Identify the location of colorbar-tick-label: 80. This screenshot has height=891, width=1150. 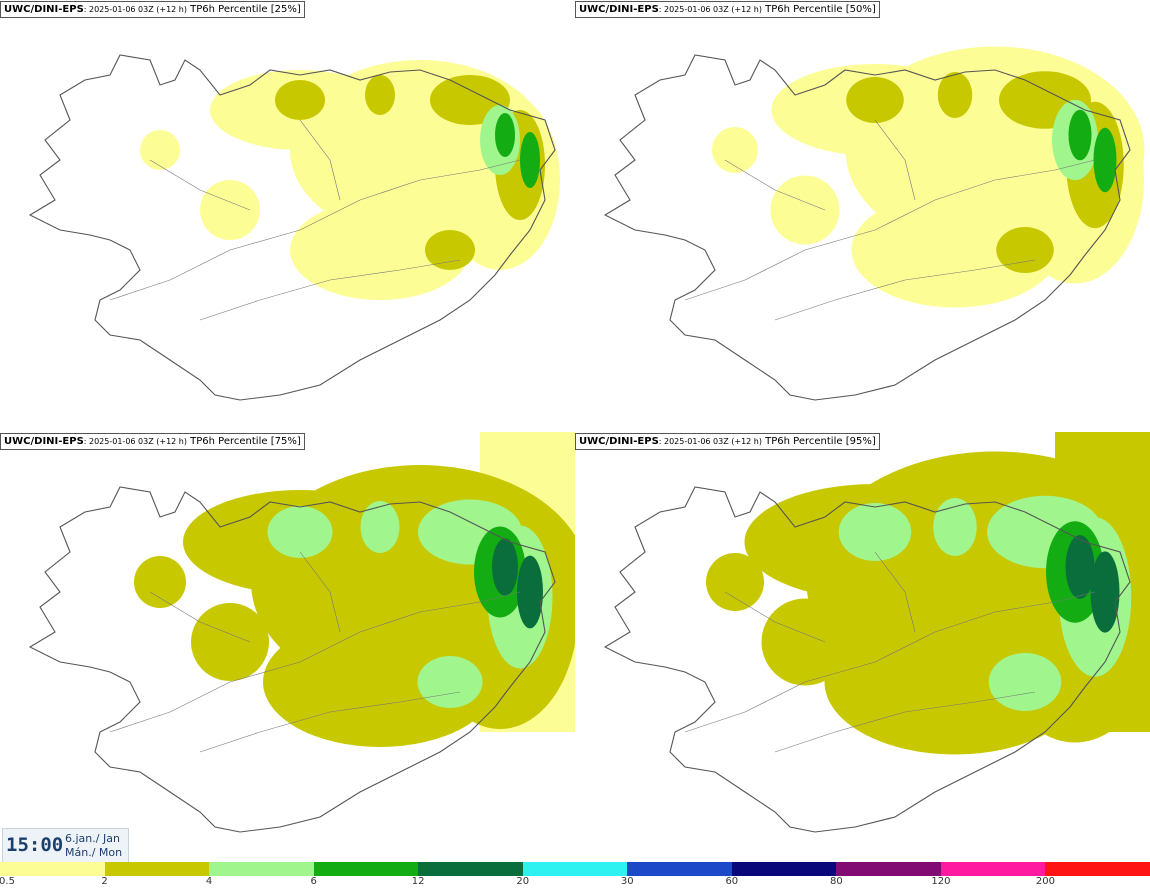
(836, 881).